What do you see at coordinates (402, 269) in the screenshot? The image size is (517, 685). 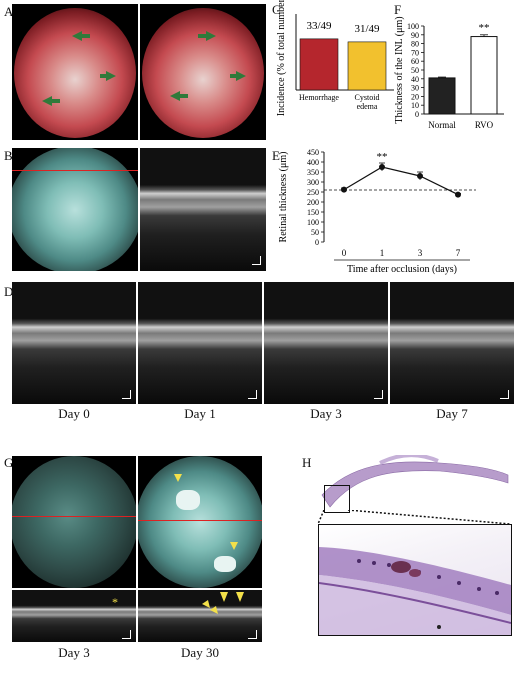 I see `x-axis-label: Time after occlusion (days)` at bounding box center [402, 269].